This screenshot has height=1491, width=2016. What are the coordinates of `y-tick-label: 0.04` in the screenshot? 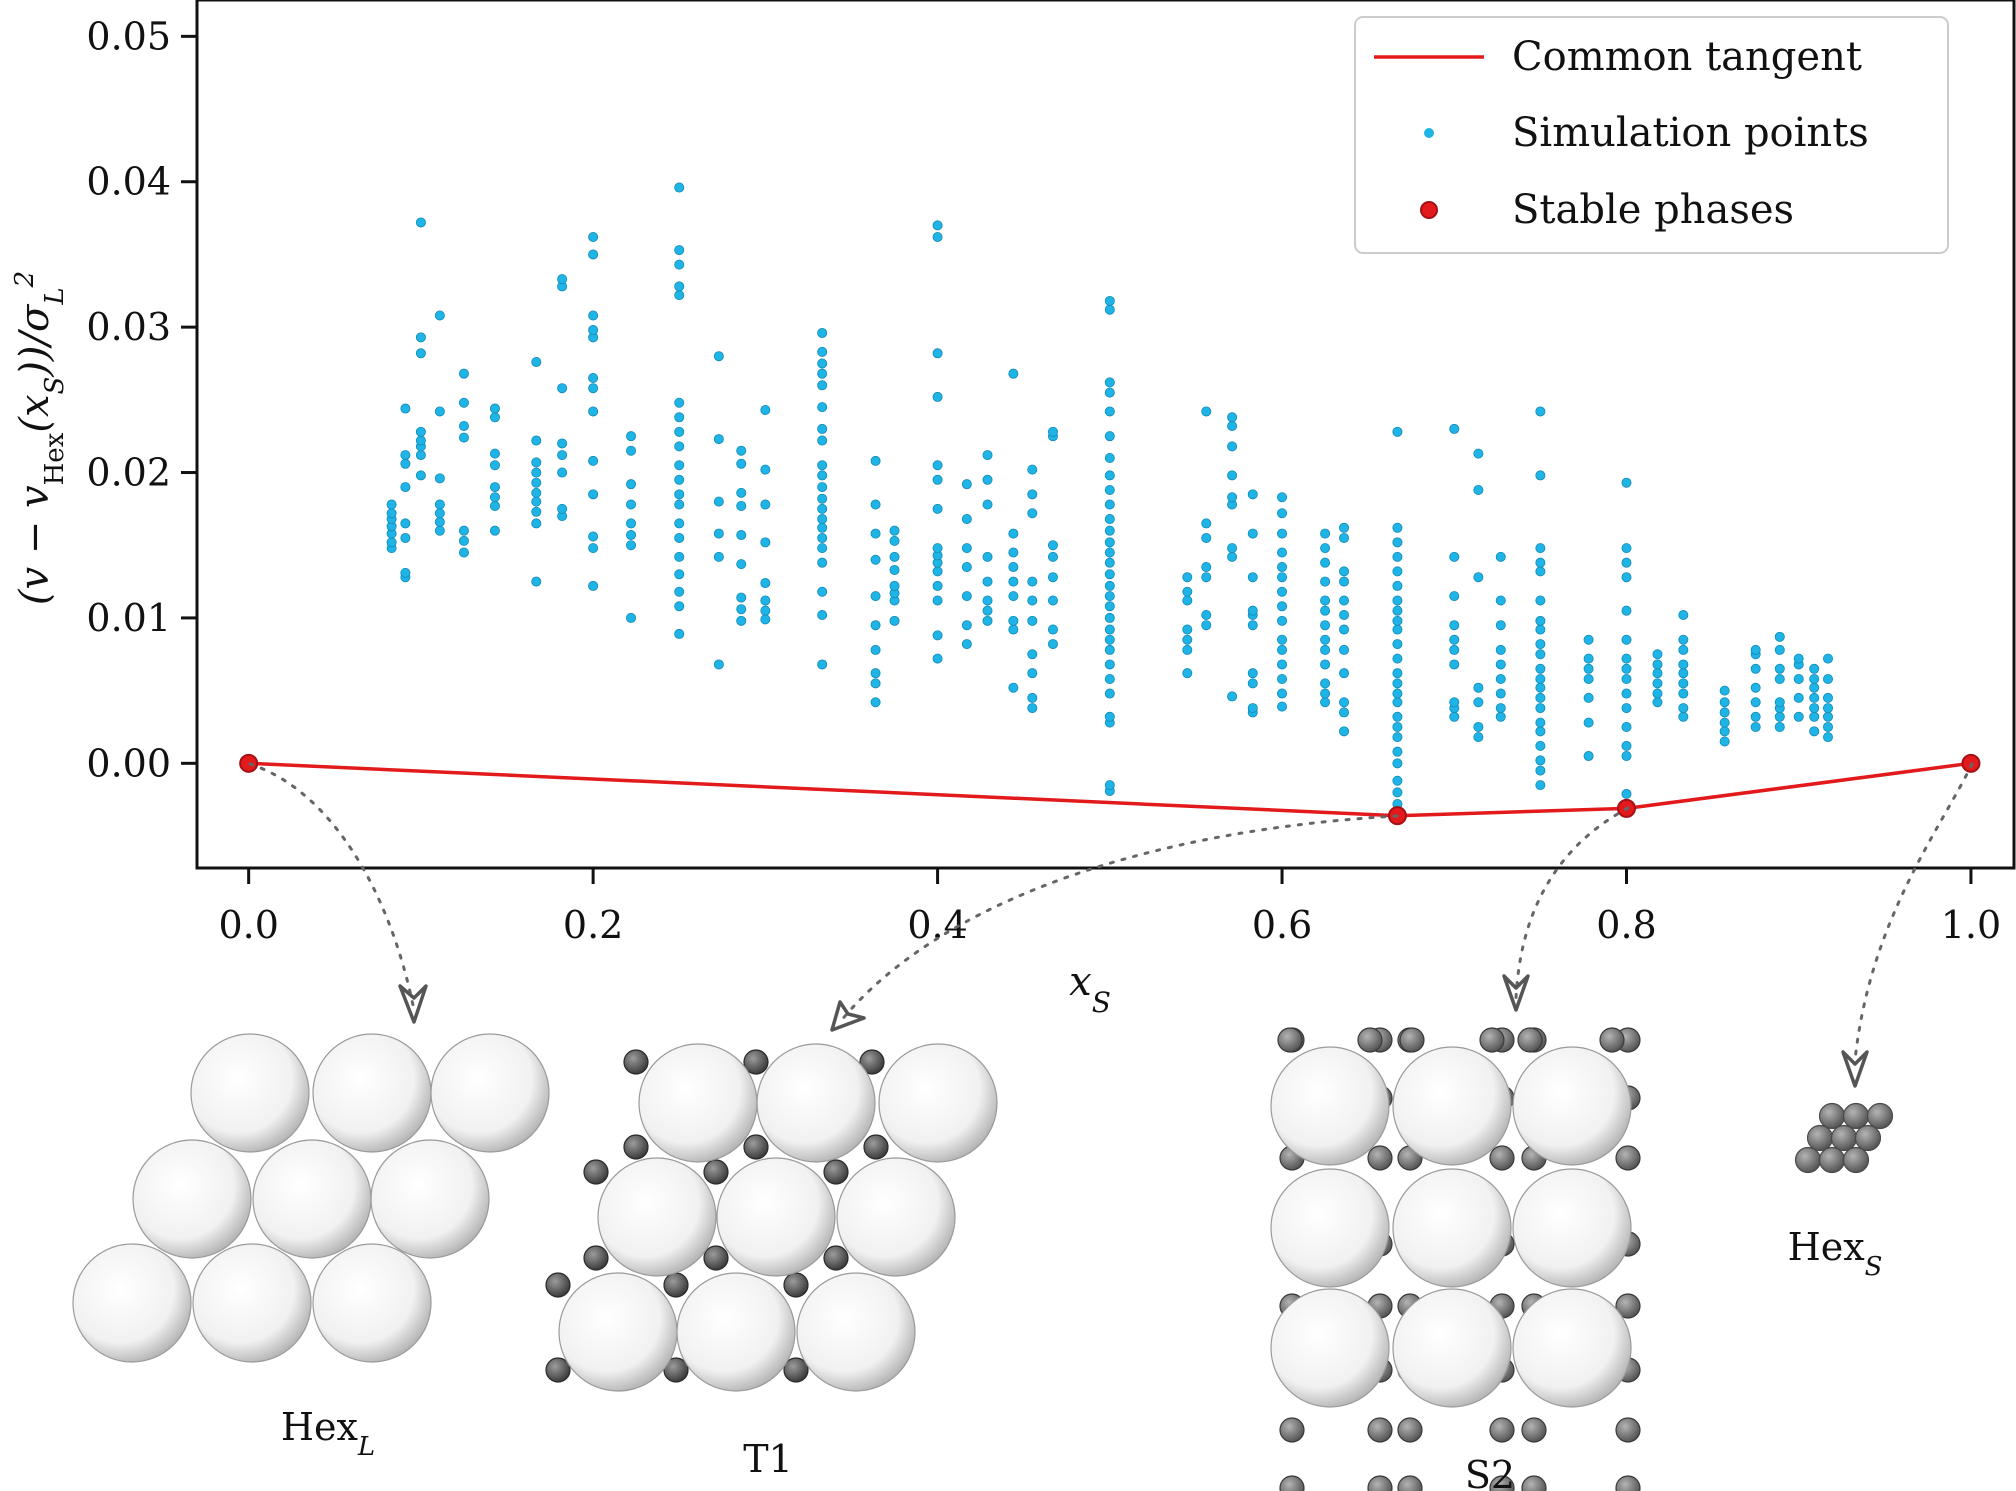 It's located at (128, 182).